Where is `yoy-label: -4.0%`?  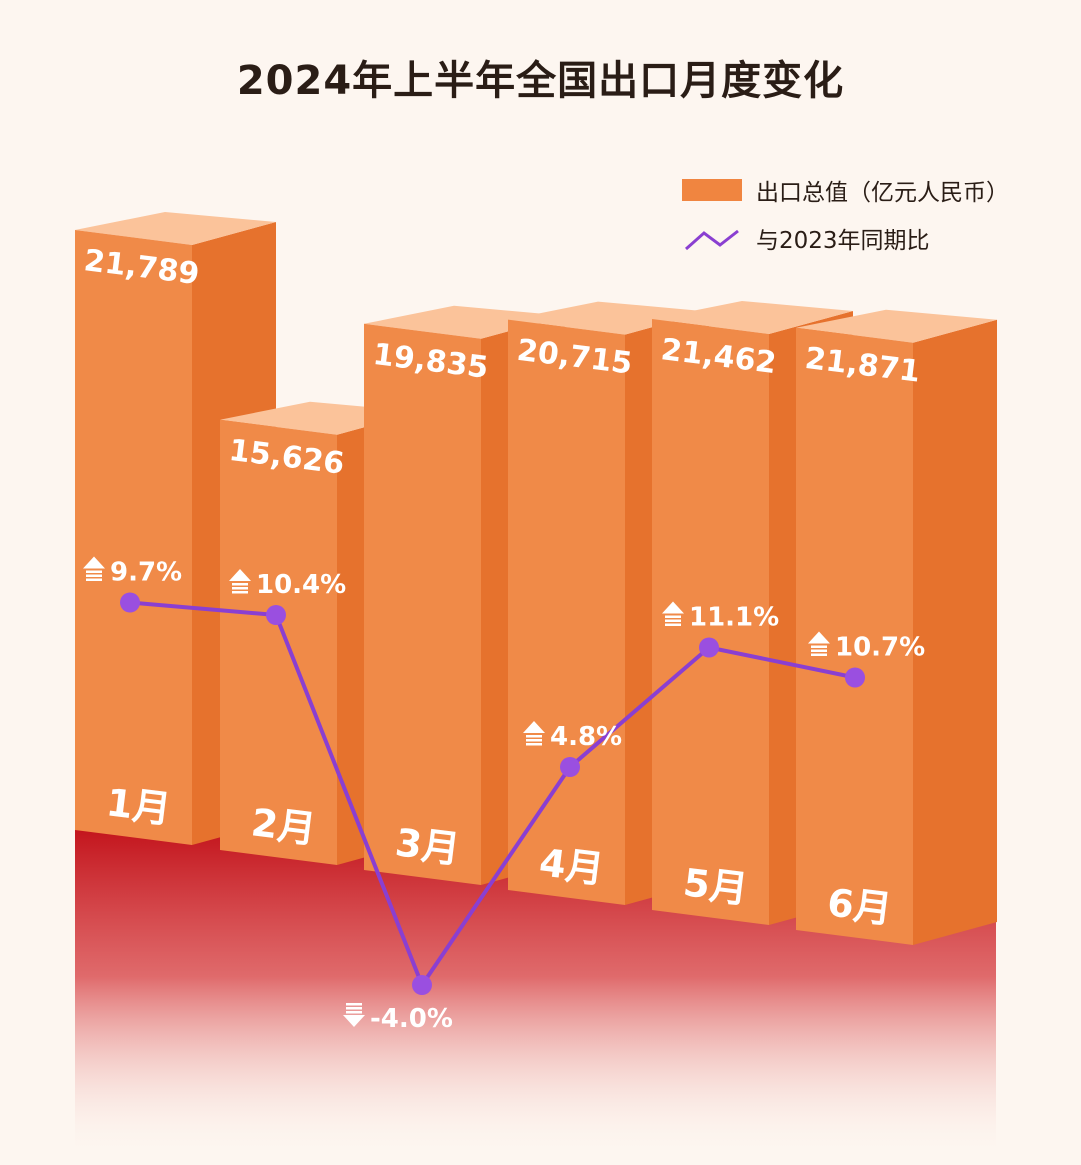 yoy-label: -4.0% is located at coordinates (411, 1019).